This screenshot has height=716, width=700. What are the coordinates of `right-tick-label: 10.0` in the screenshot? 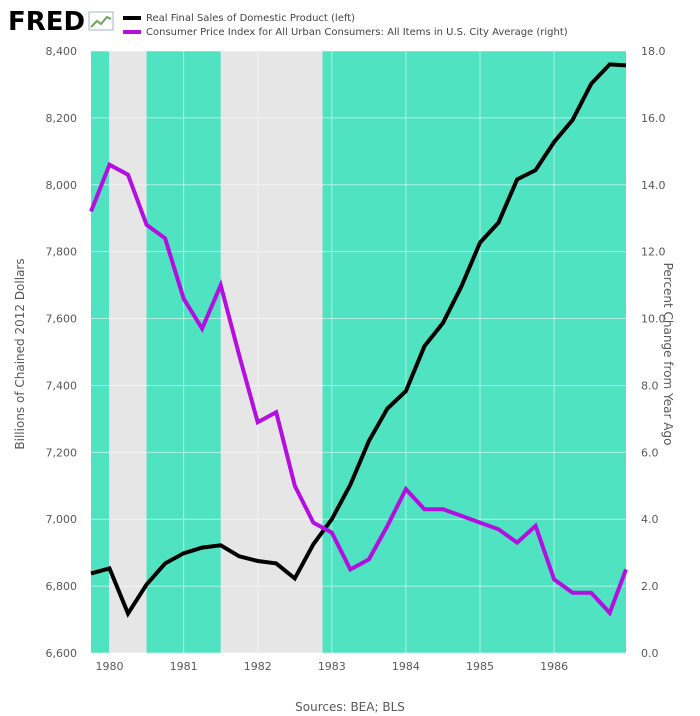 It's located at (653, 319).